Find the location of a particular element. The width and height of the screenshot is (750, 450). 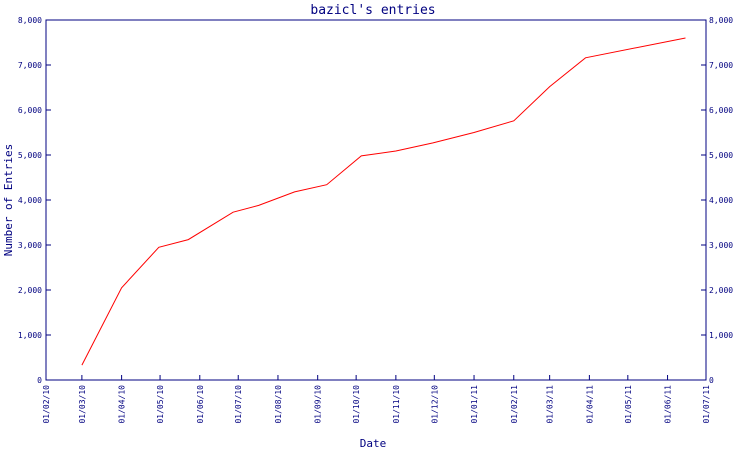

y-tick-label-right: 6,000 is located at coordinates (721, 110).